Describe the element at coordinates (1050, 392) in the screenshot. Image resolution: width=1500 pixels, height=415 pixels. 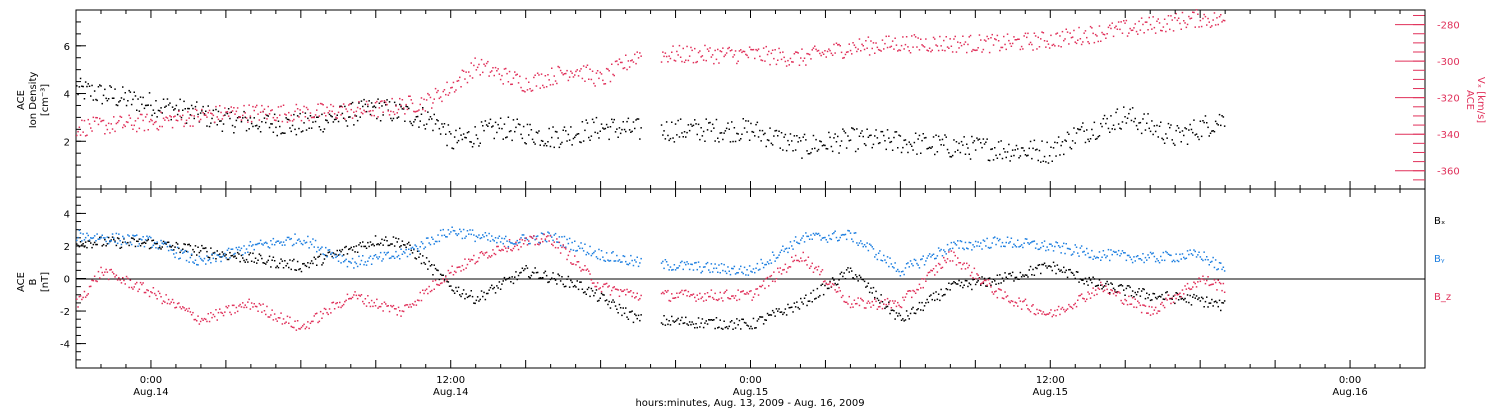
I see `x-tick-label-date: Aug.15` at that location.